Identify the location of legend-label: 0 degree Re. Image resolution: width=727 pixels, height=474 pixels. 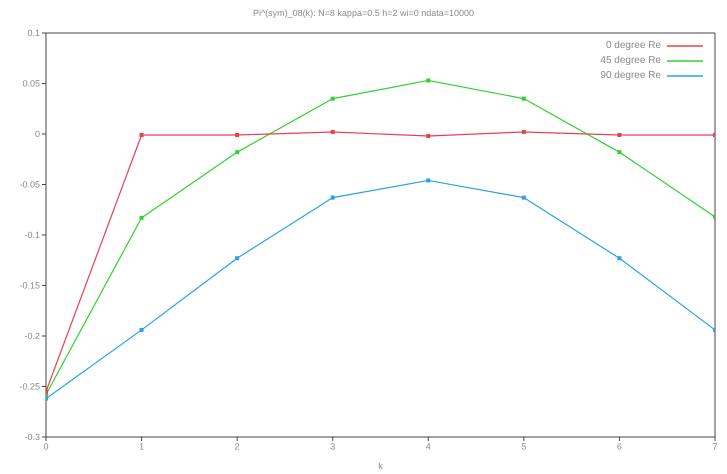
(633, 45).